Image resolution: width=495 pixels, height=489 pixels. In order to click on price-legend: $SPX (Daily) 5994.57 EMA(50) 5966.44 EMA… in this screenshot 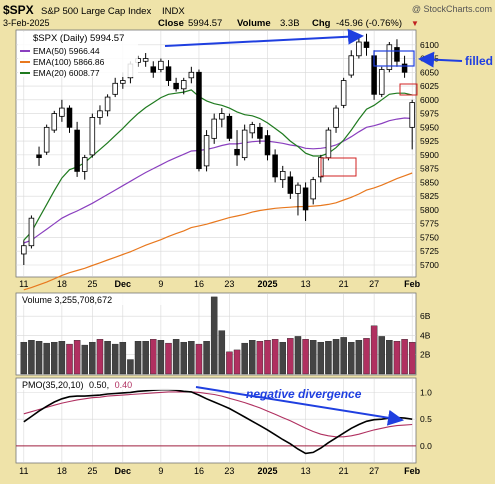, I will do `click(78, 55)`.